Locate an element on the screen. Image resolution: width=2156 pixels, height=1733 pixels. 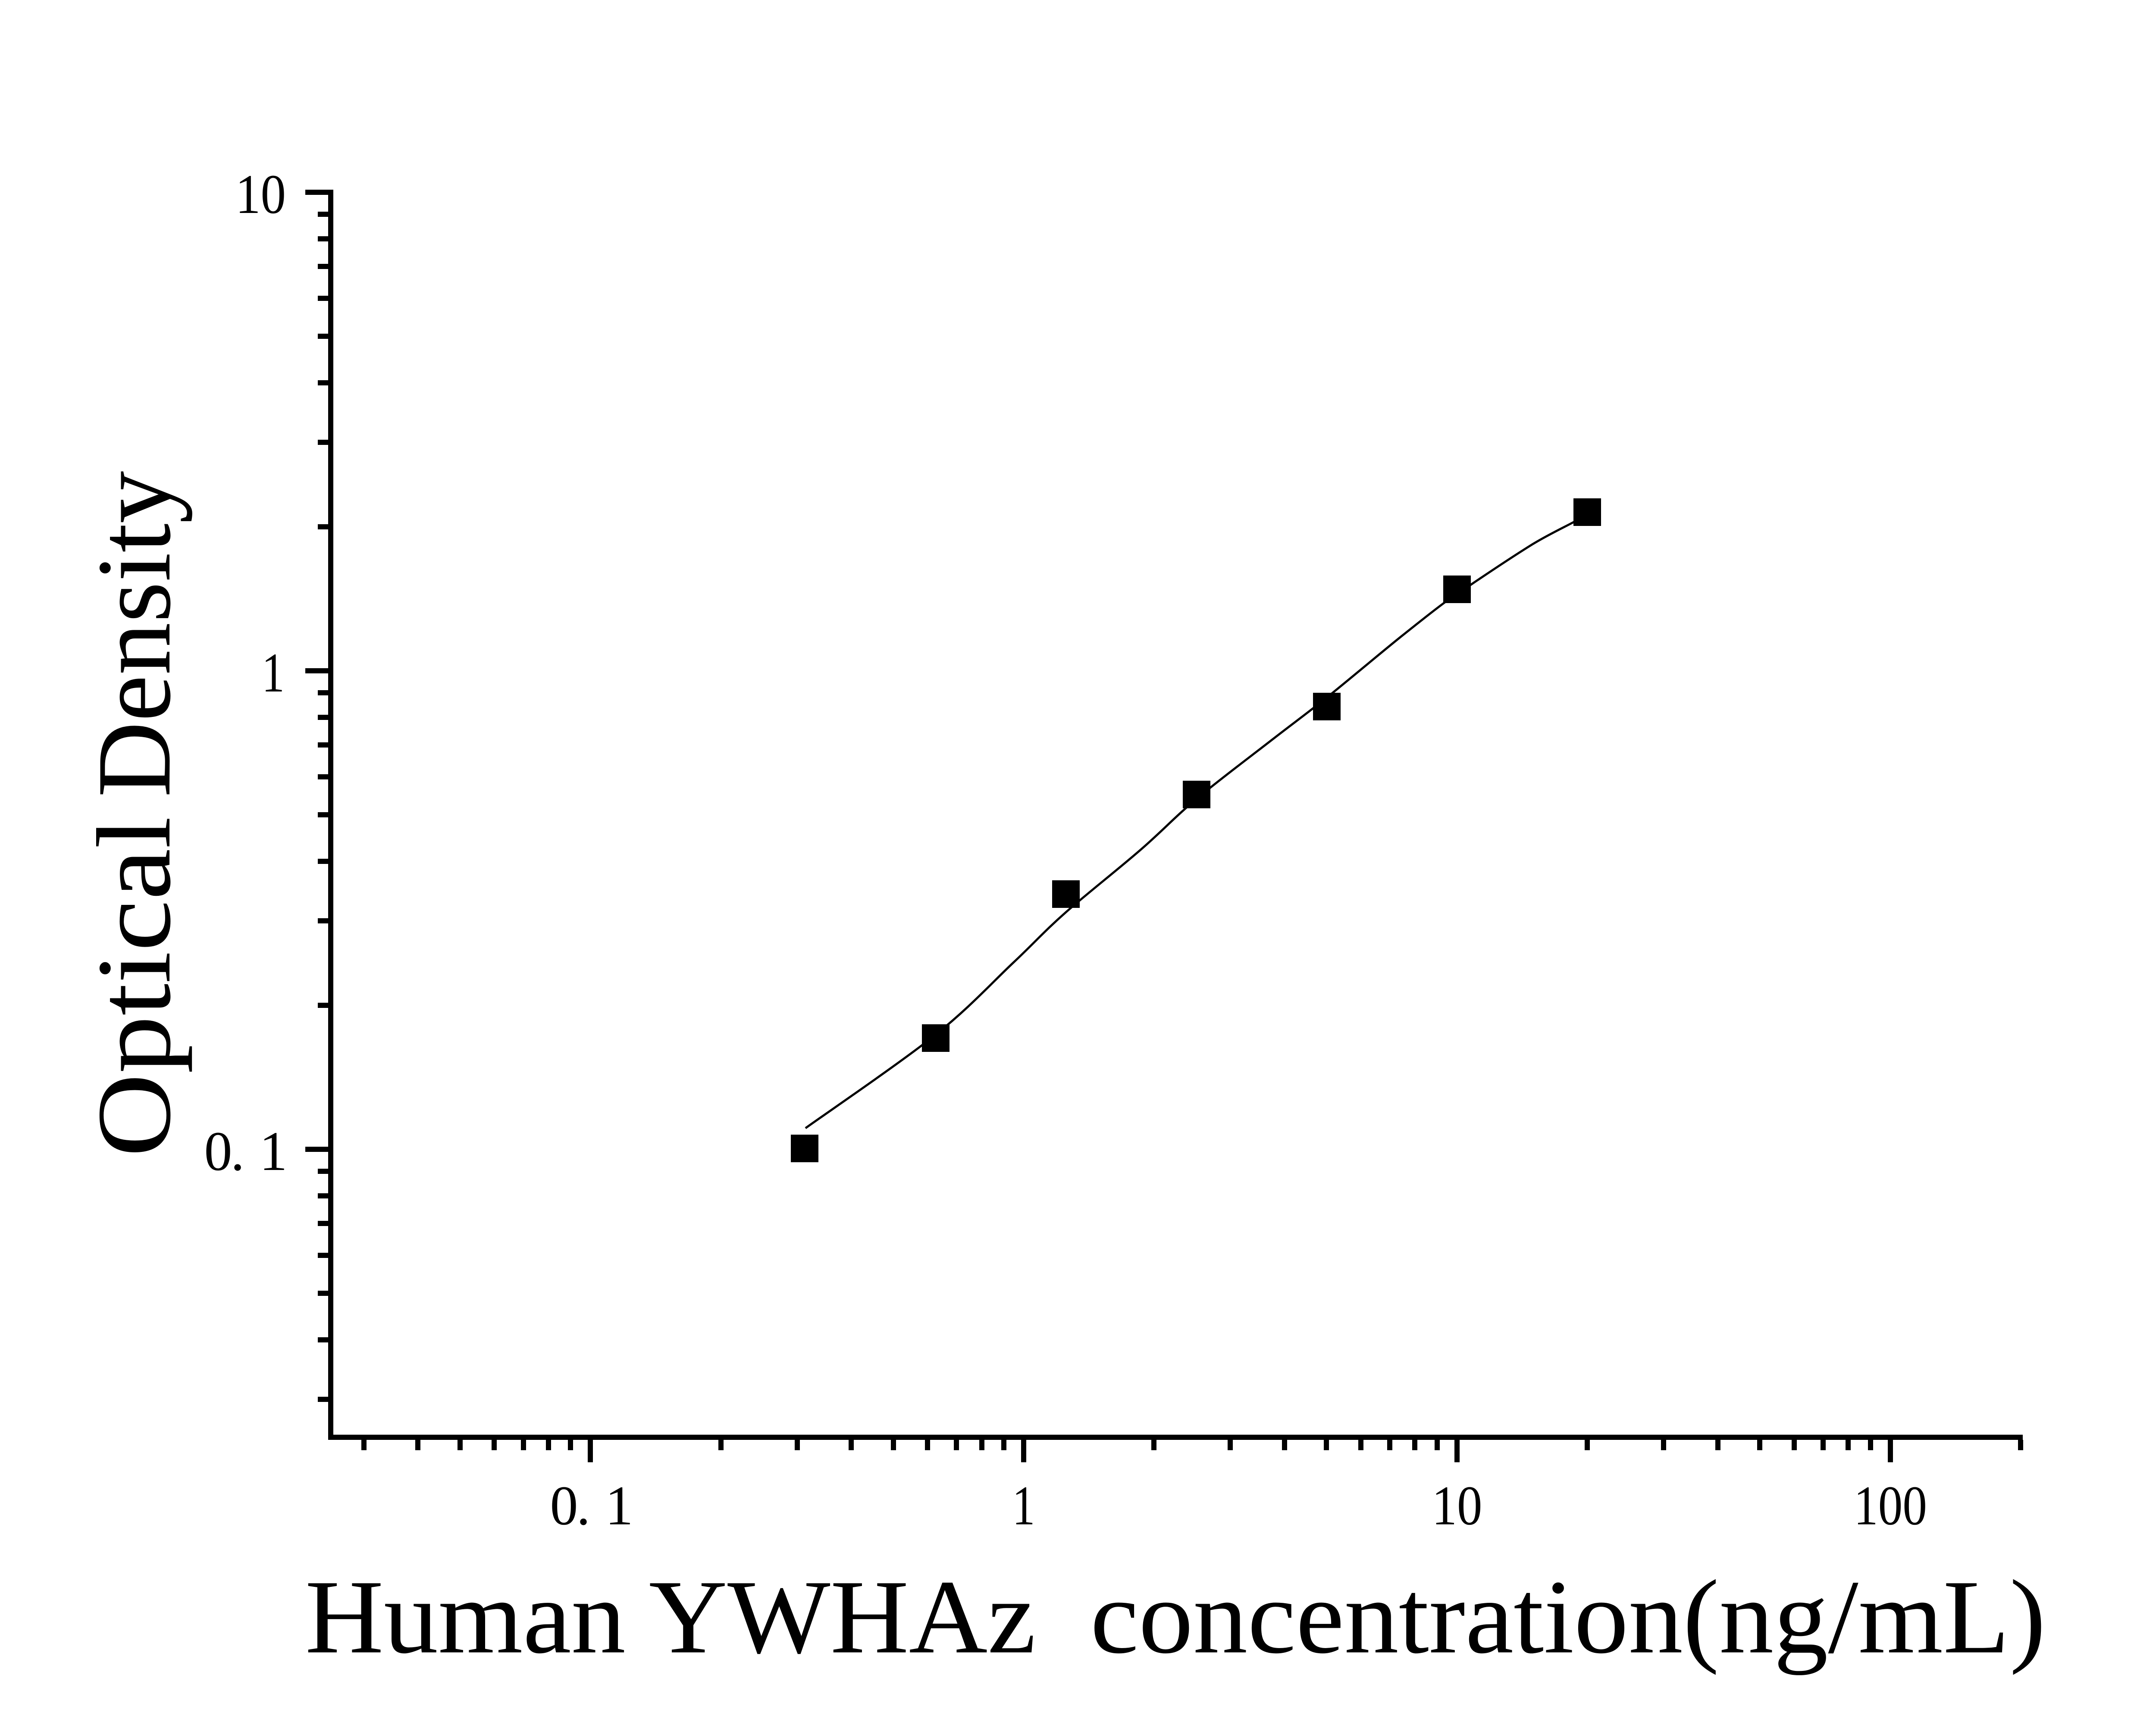
svg-text:Human YWHAz concentration(ng/: Human YWHAz concentration(ng/mL) is located at coordinates (1175, 1616).